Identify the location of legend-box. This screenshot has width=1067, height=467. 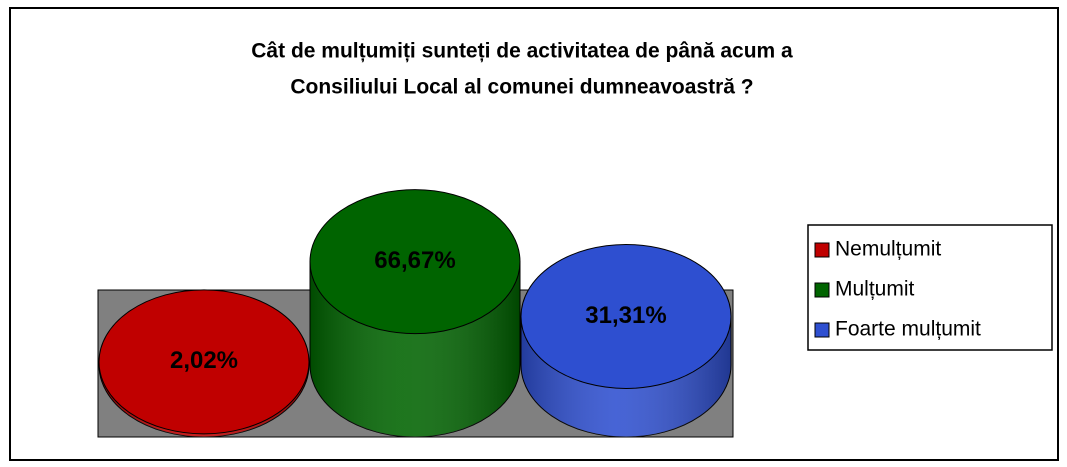
(930, 287).